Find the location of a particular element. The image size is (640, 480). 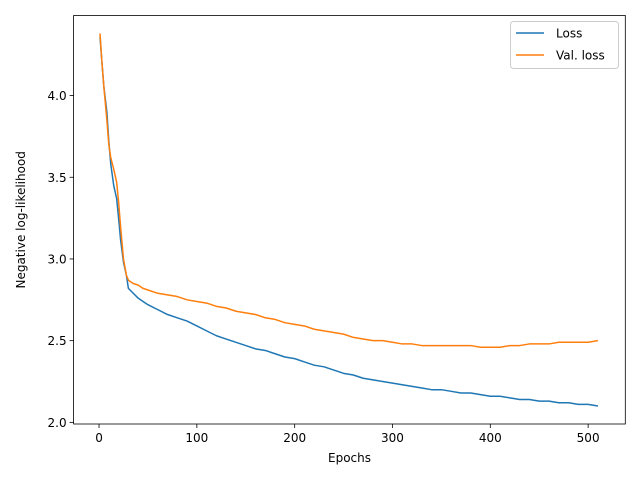

legend-label-val-loss: Val. loss is located at coordinates (580, 56).